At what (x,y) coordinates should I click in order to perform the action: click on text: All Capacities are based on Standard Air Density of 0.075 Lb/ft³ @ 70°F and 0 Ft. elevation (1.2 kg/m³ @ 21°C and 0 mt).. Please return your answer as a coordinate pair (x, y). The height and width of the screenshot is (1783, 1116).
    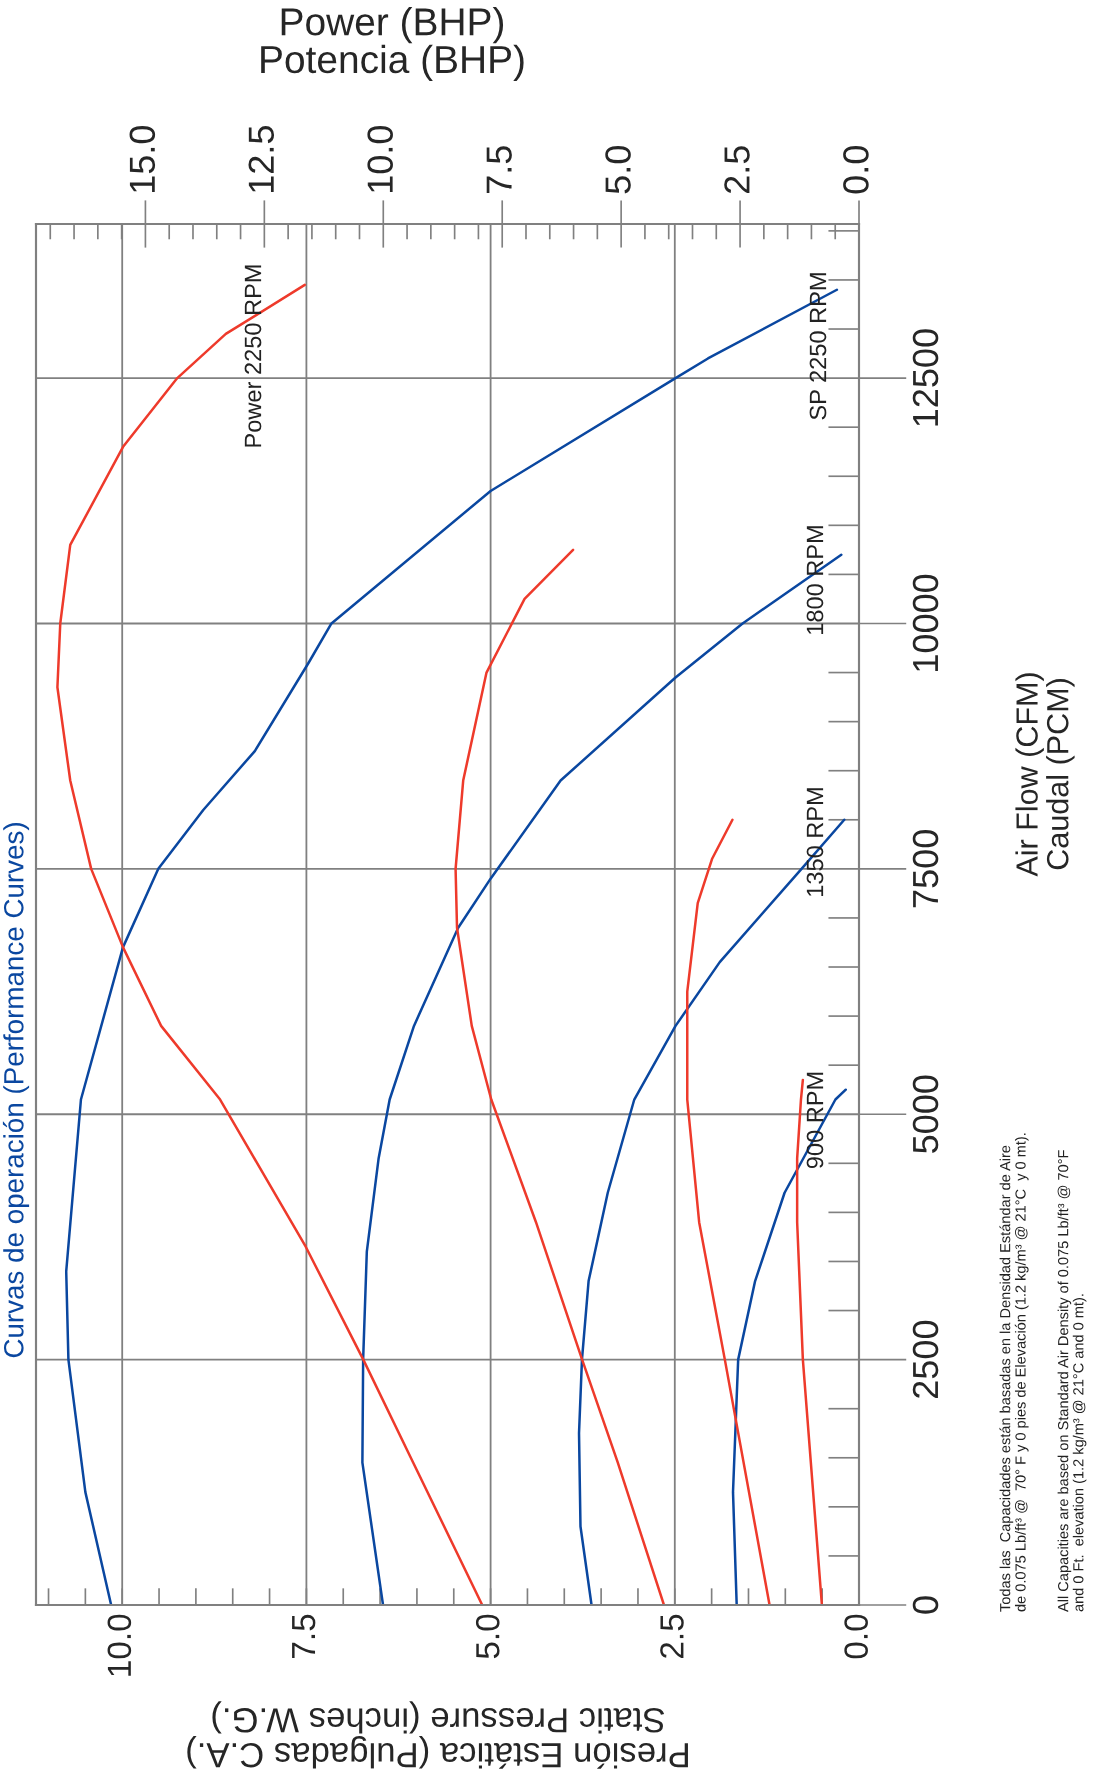
    Looking at the image, I should click on (1072, 1381).